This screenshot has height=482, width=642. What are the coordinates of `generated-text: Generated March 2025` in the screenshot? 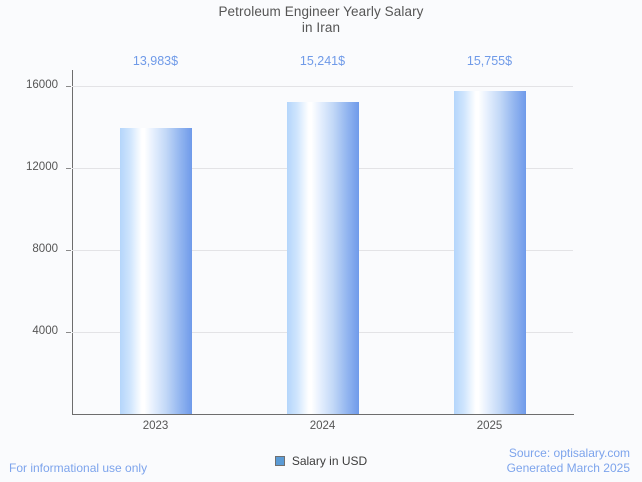 It's located at (568, 468).